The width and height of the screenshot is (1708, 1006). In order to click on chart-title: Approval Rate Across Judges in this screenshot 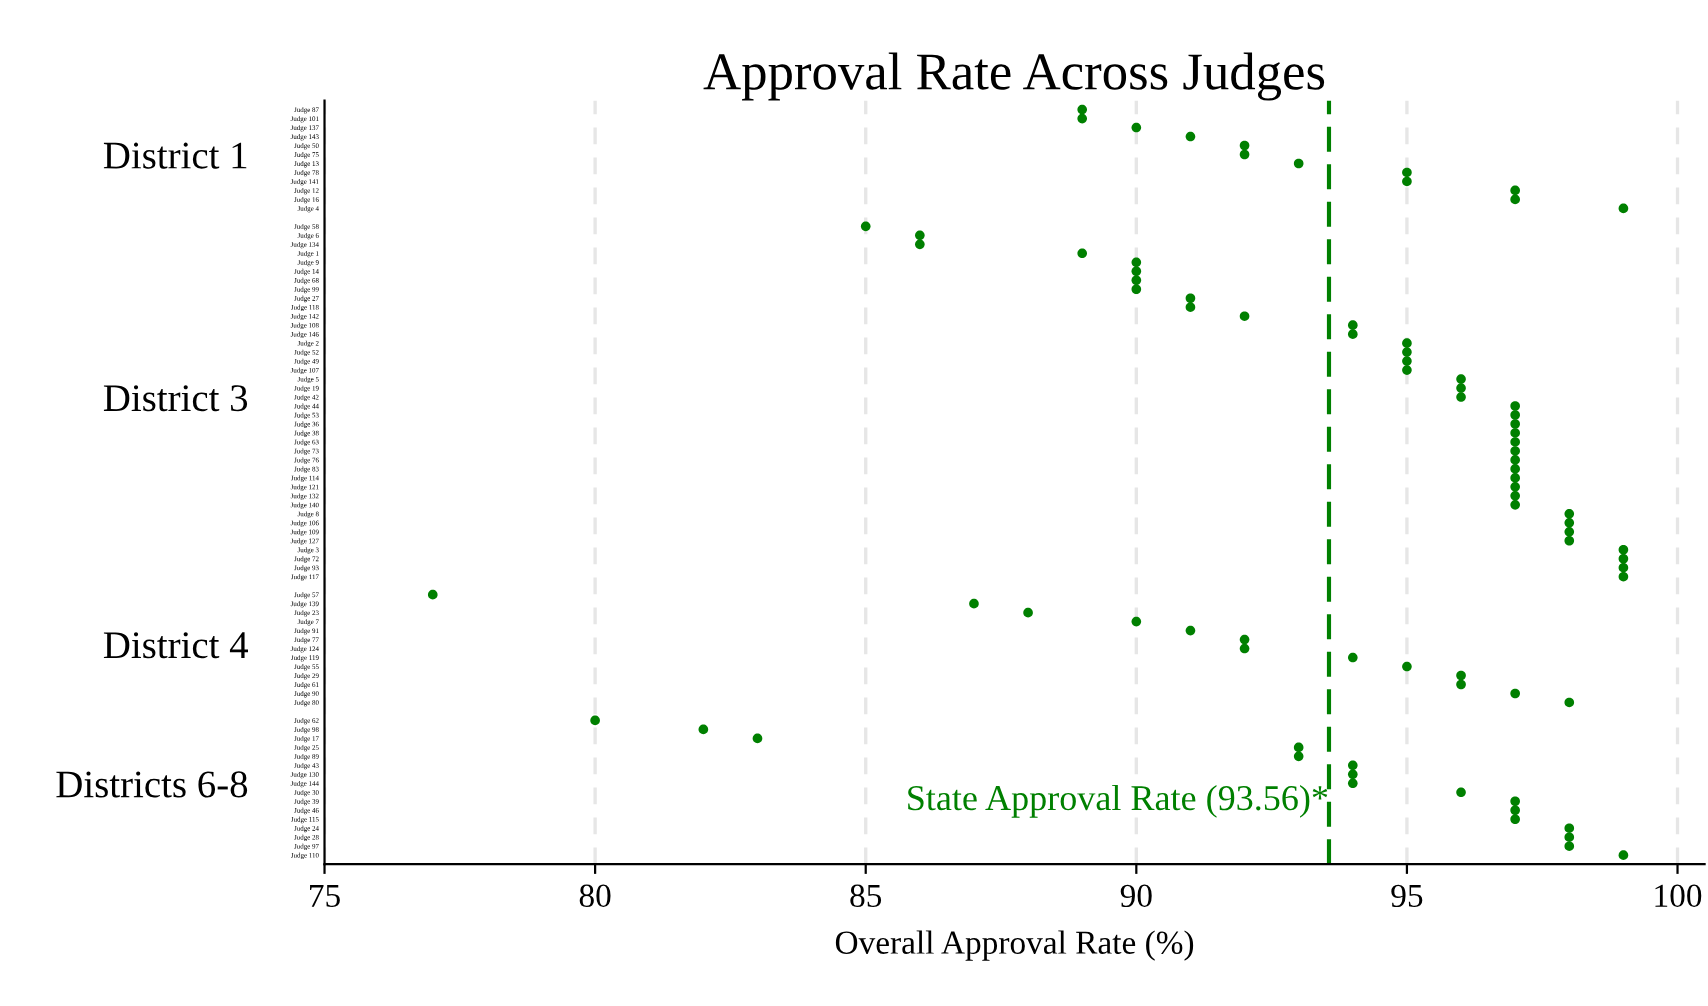, I will do `click(1014, 76)`.